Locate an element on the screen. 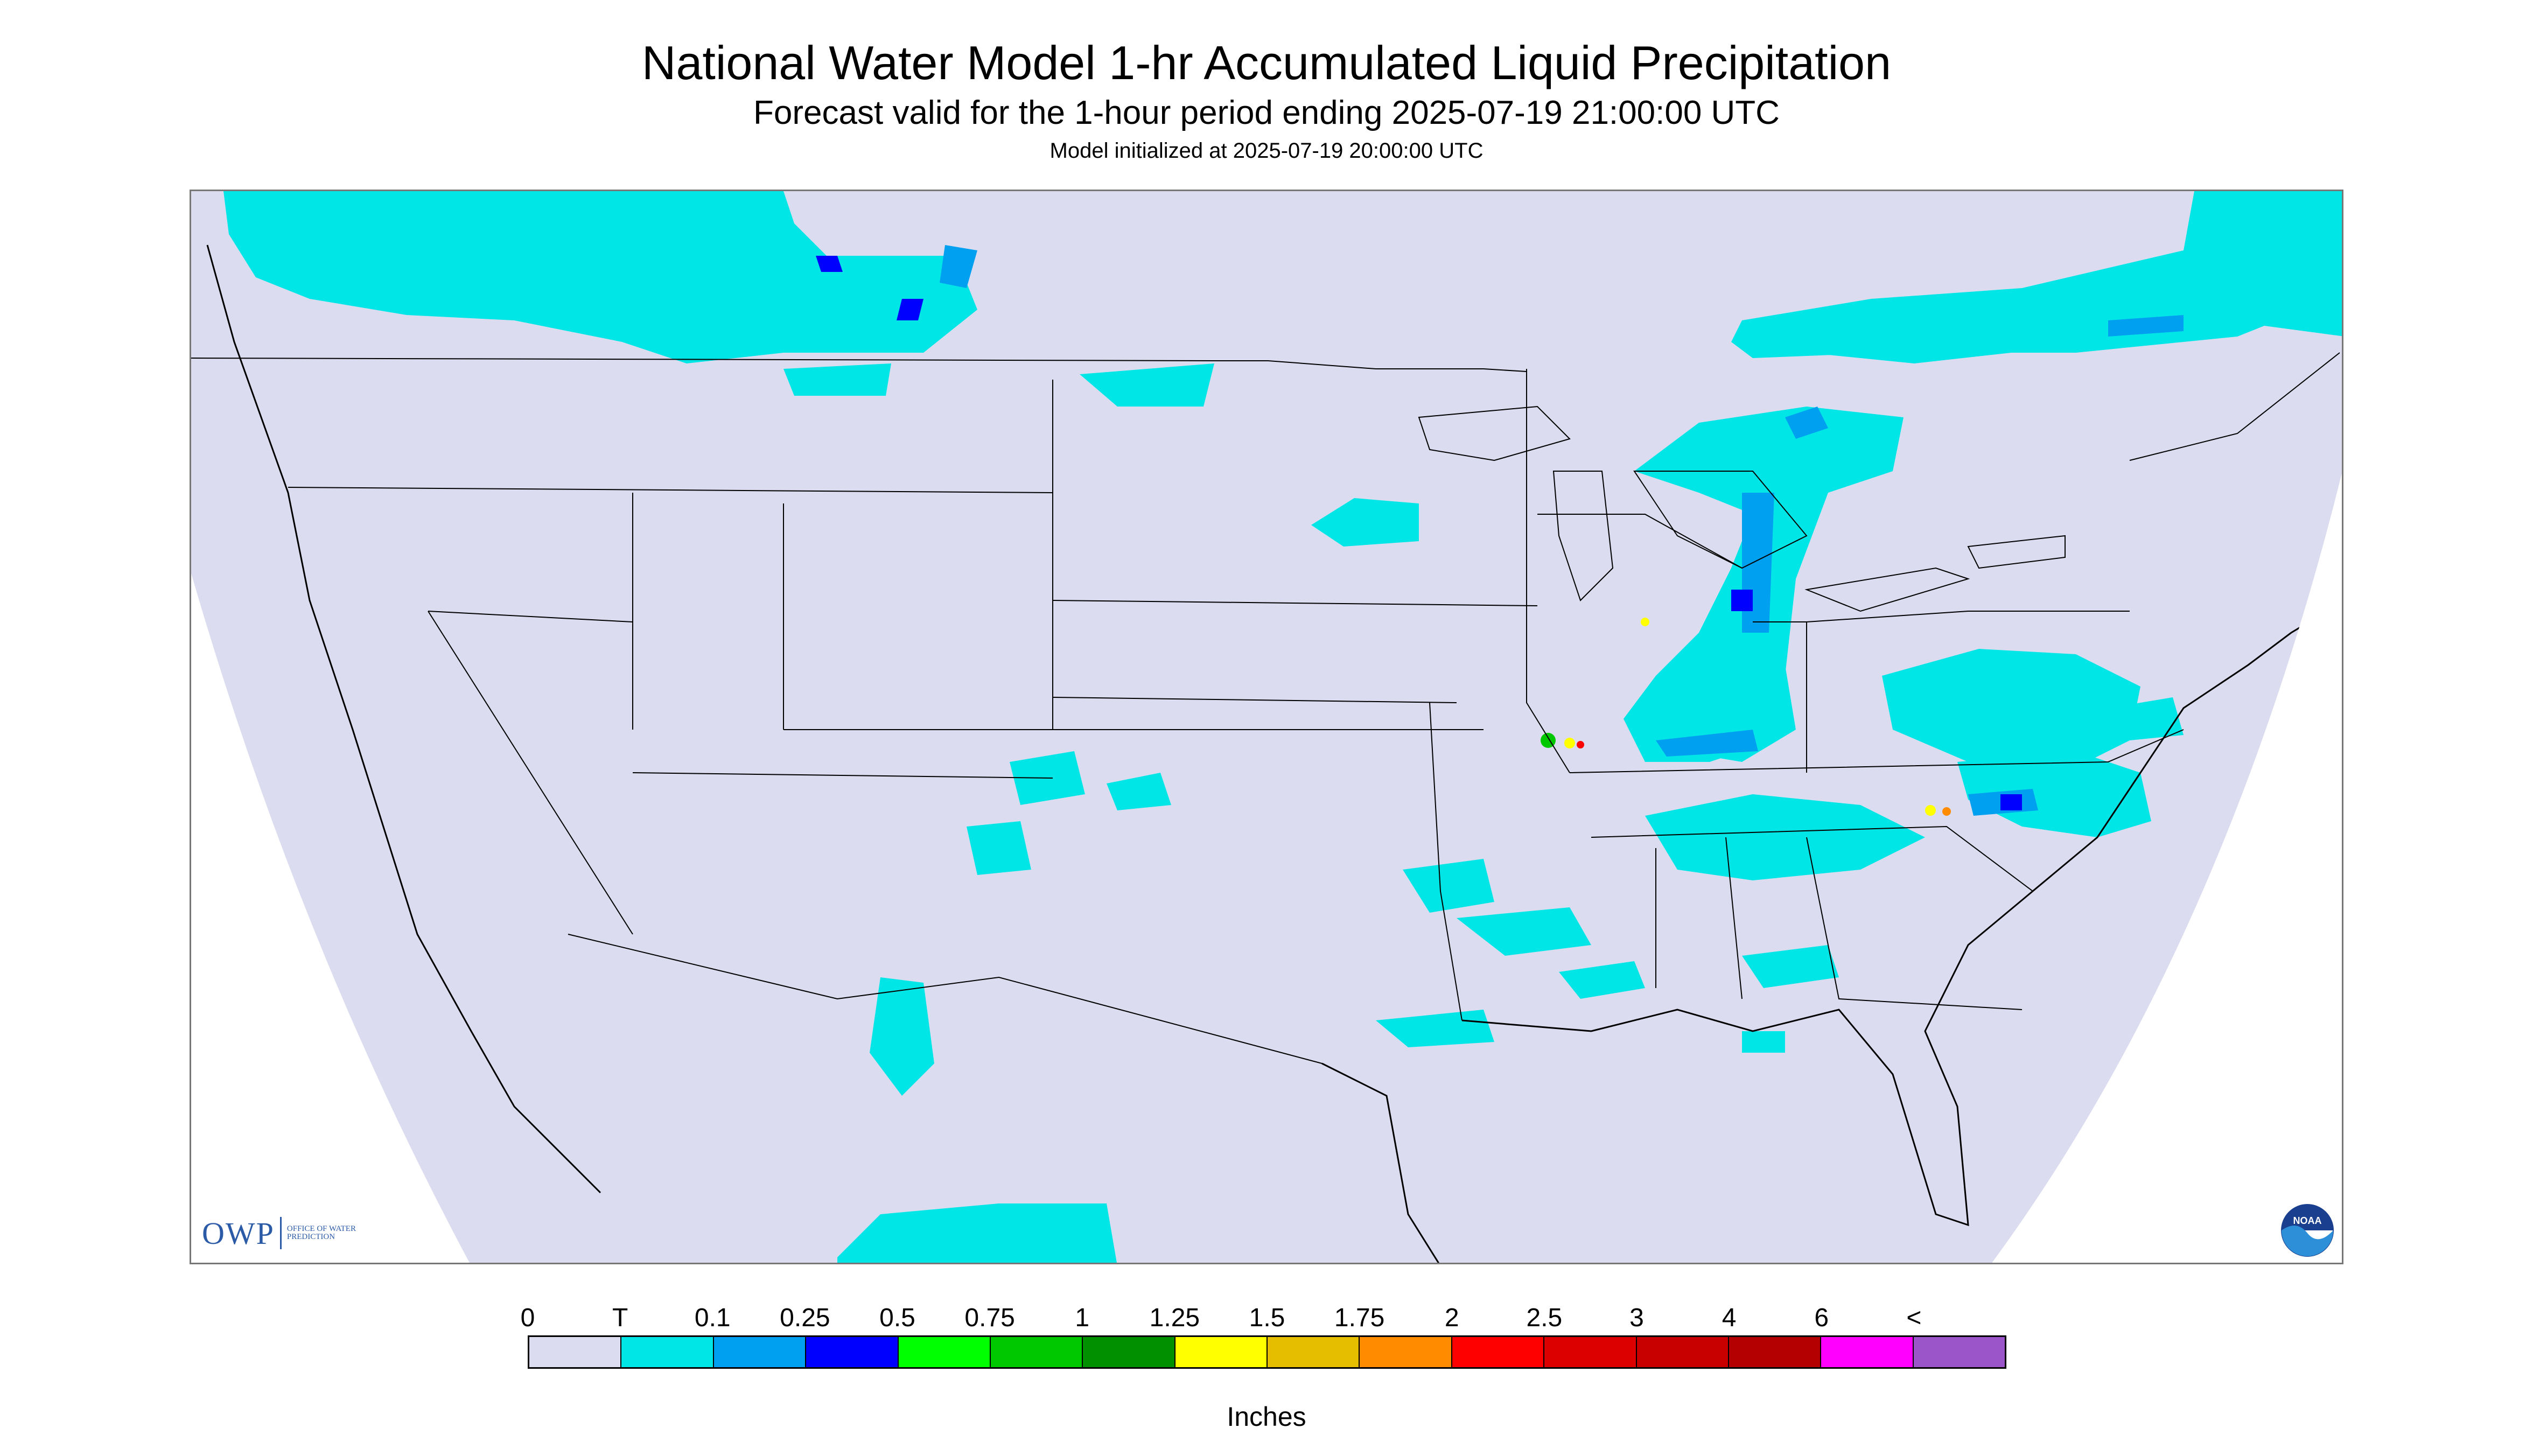 This screenshot has height=1456, width=2533. great-lakes is located at coordinates (1742, 508).